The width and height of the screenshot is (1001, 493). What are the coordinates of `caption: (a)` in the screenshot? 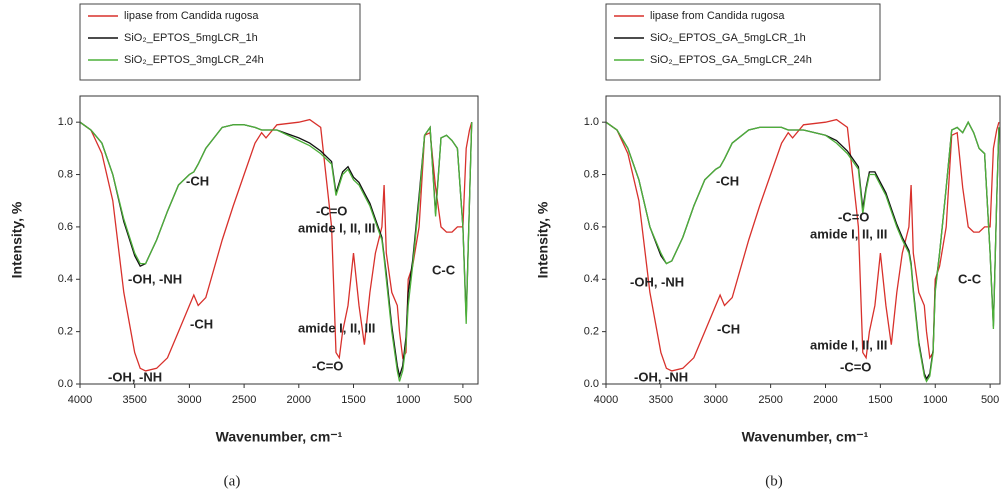 It's located at (232, 481).